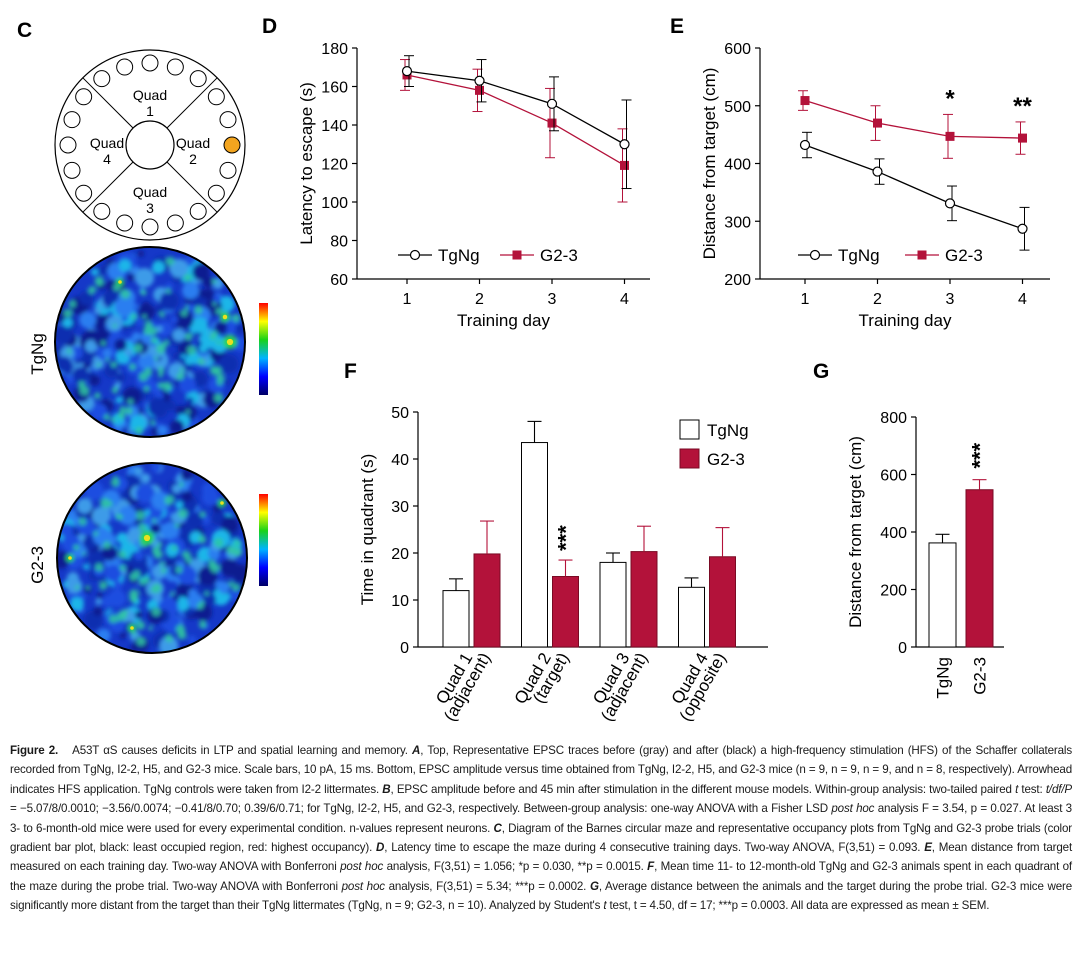 The height and width of the screenshot is (963, 1080). What do you see at coordinates (552, 299) in the screenshot?
I see `x-tick-label: 3` at bounding box center [552, 299].